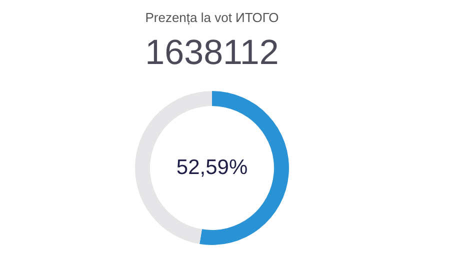 The height and width of the screenshot is (270, 450). Describe the element at coordinates (212, 52) in the screenshot. I see `chart-subtitle: 1638112` at that location.